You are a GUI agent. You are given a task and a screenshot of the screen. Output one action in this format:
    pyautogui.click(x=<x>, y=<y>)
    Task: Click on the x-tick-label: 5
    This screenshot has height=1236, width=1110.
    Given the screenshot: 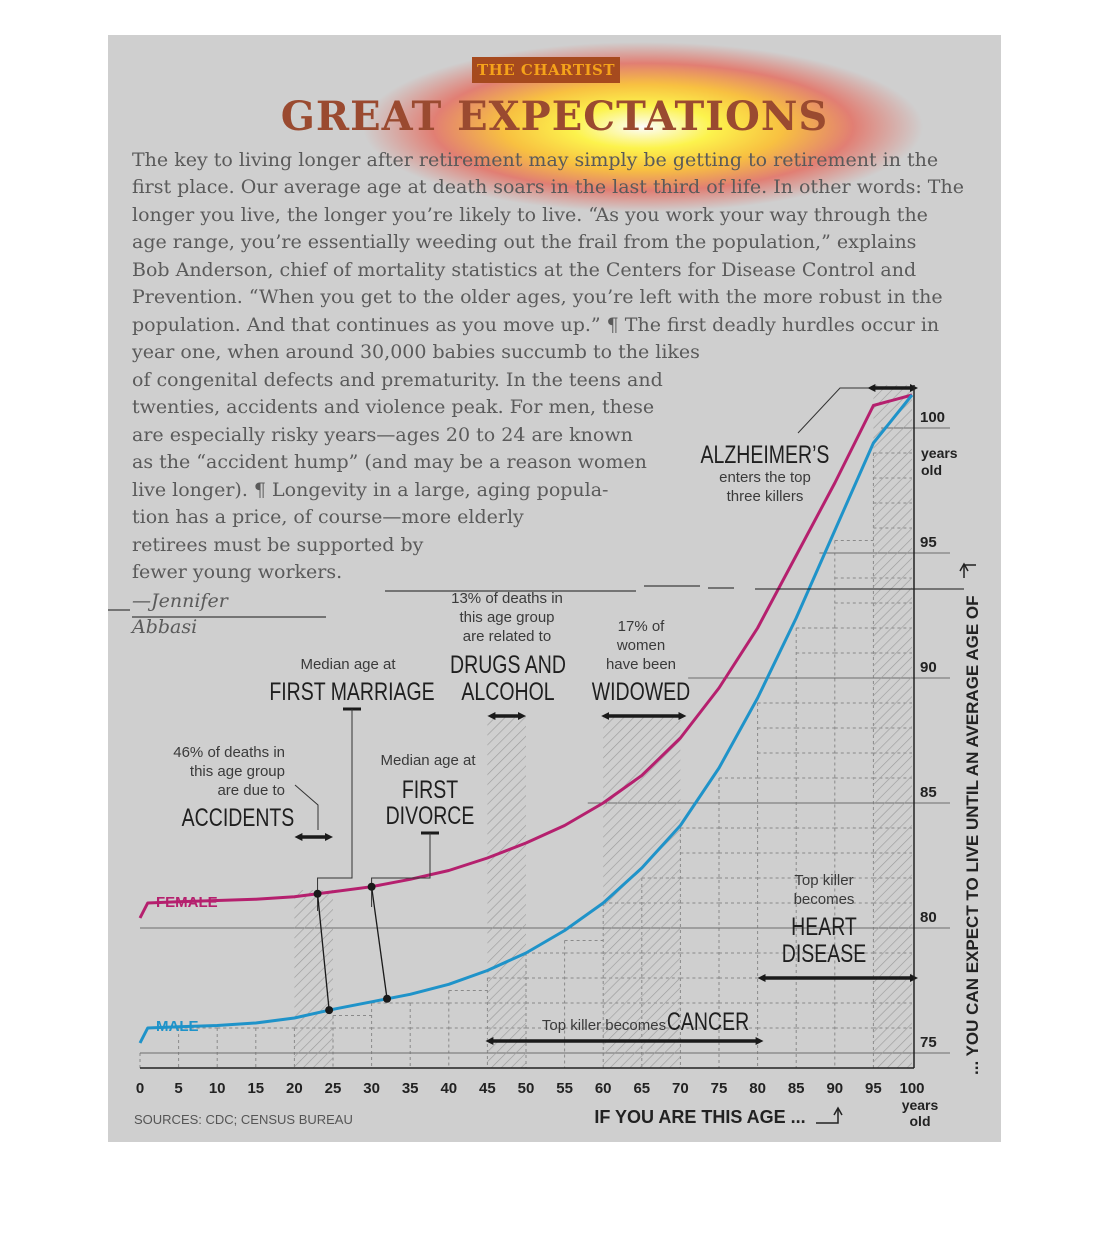 What is the action you would take?
    pyautogui.click(x=178, y=1088)
    